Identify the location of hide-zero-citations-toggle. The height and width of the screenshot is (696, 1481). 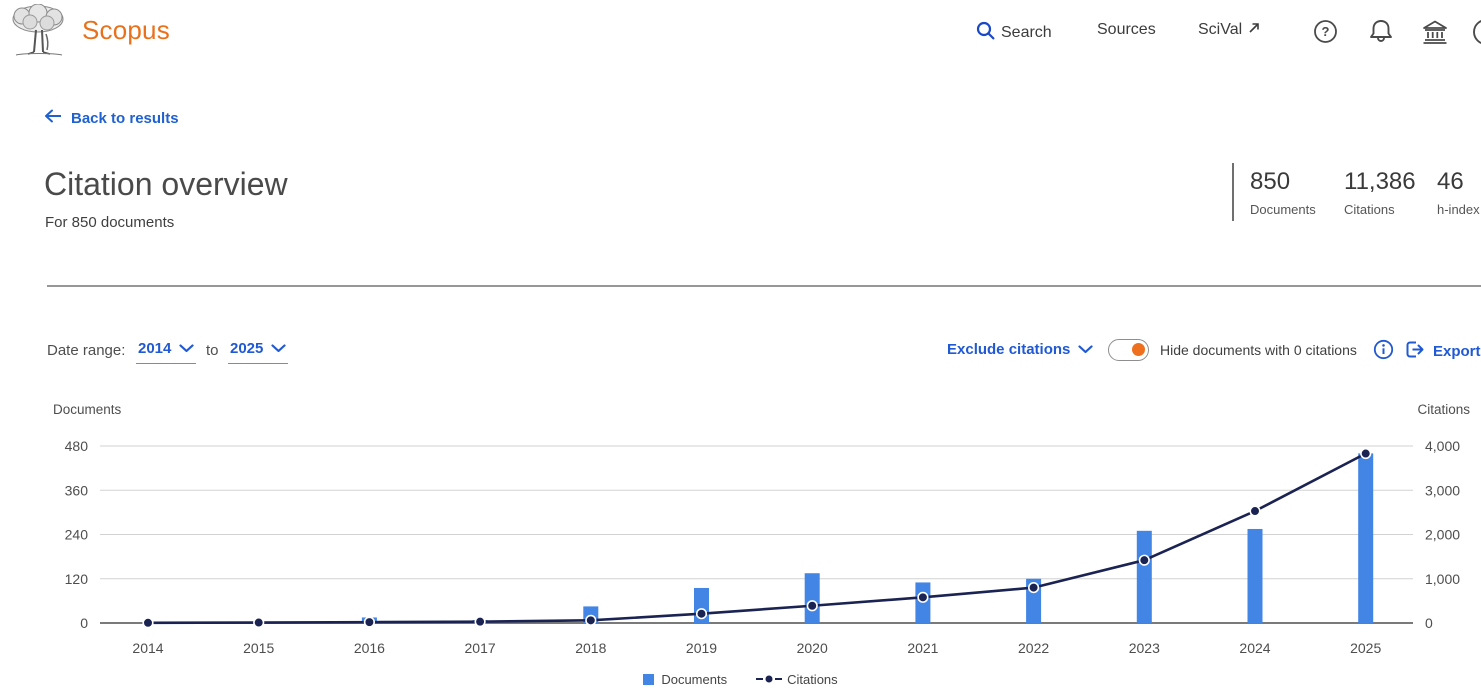
(1128, 350).